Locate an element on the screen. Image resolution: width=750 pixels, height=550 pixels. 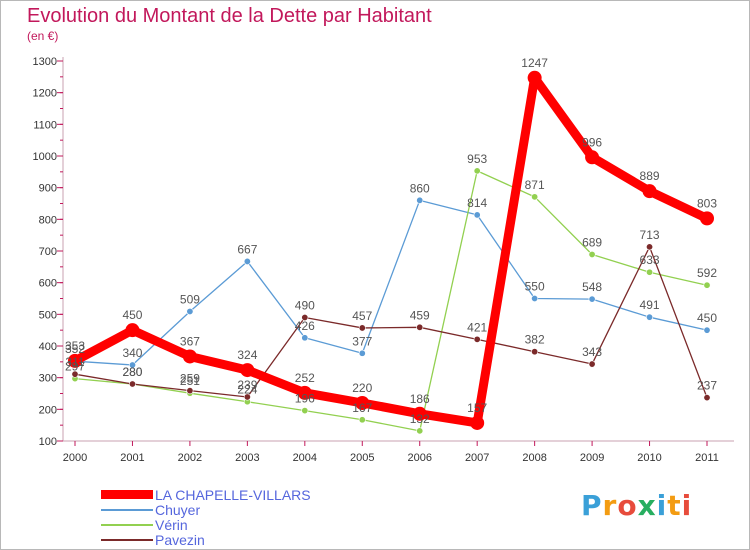
data-label-chuyer: 667 is located at coordinates (247, 249).